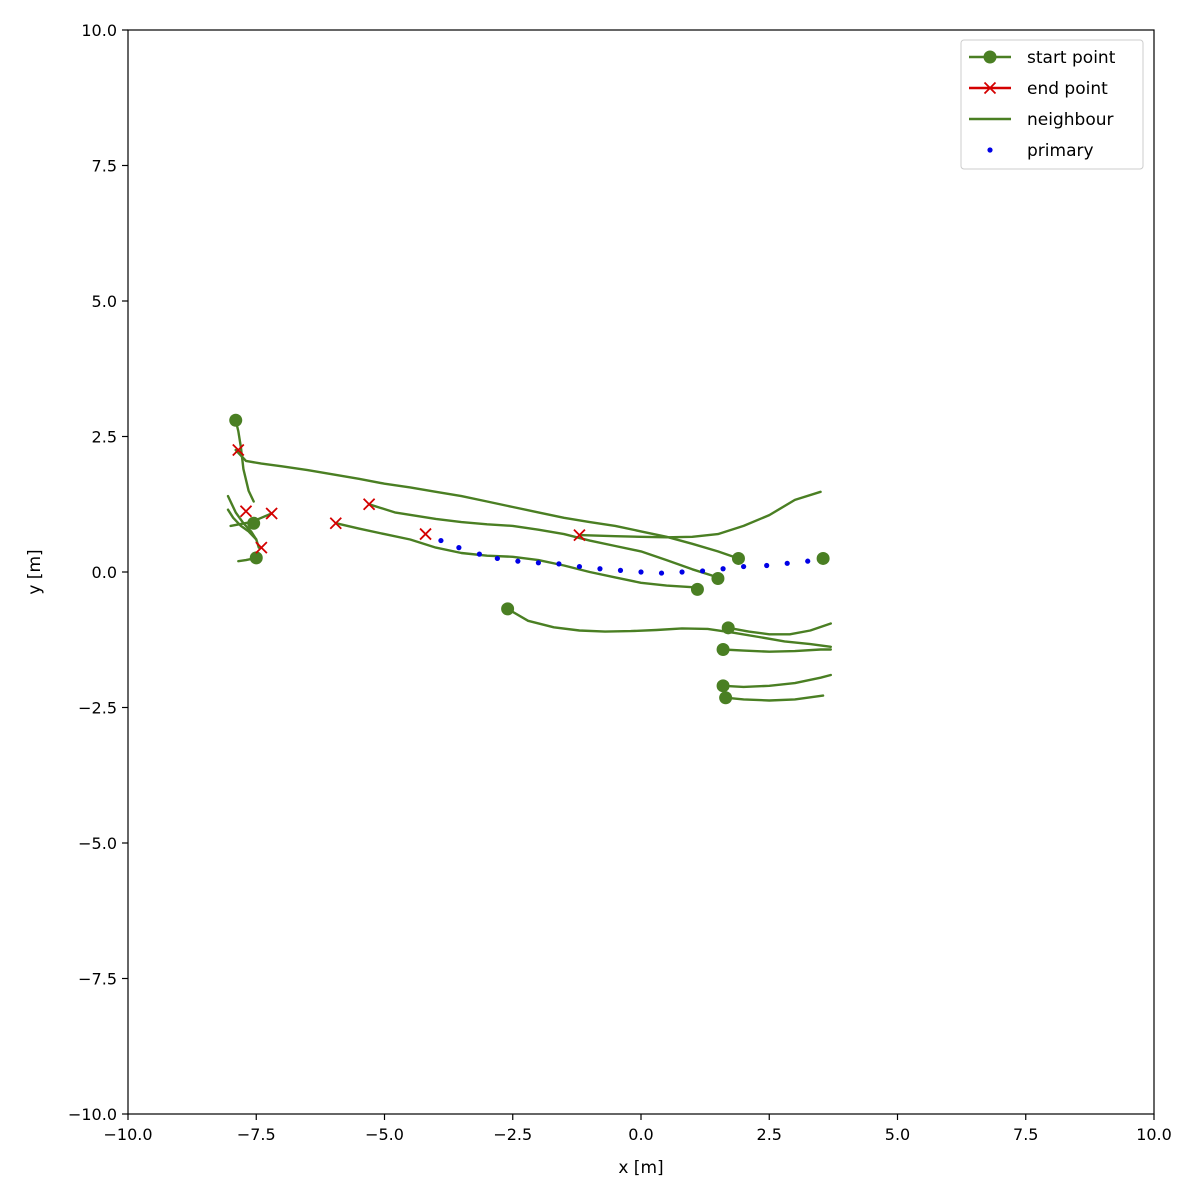 This screenshot has width=1200, height=1200. I want to click on legend-primary-marker, so click(990, 150).